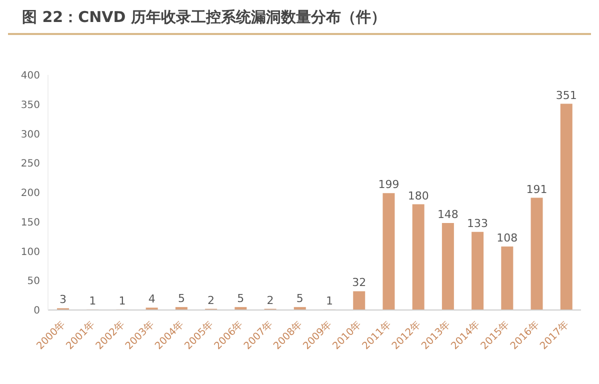 This screenshot has width=599, height=384. Describe the element at coordinates (152, 299) in the screenshot. I see `data-label: 4` at that location.